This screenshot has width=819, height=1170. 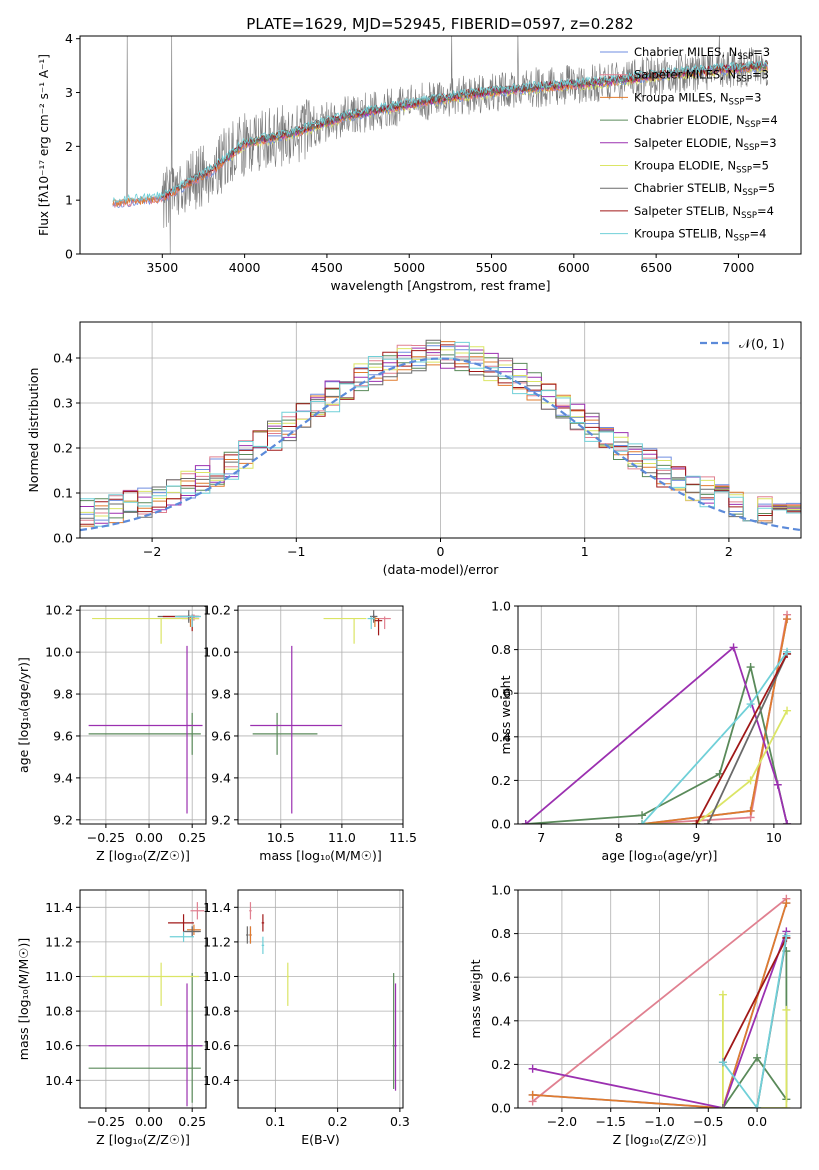 What do you see at coordinates (69, 200) in the screenshot?
I see `y-tick-label: 1` at bounding box center [69, 200].